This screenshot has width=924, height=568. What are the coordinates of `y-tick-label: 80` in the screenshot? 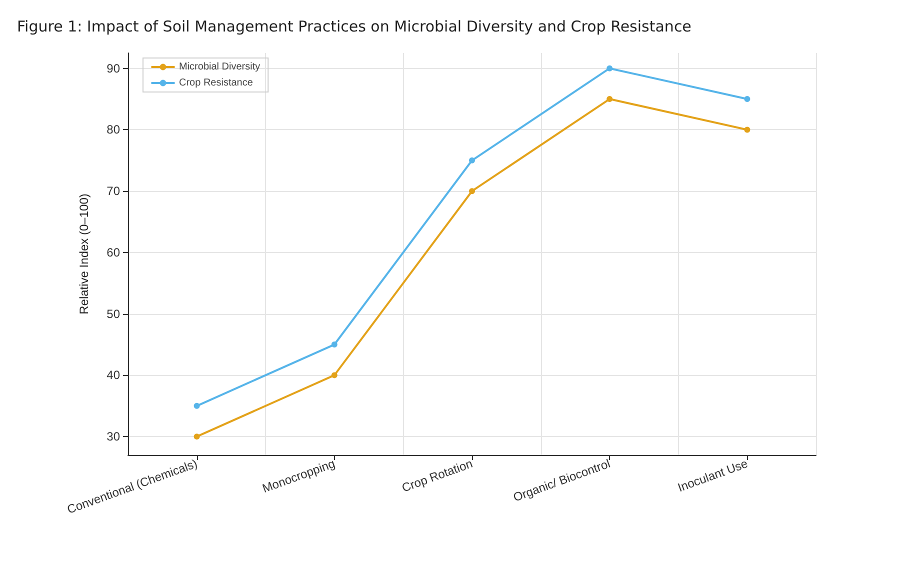 It's located at (113, 129).